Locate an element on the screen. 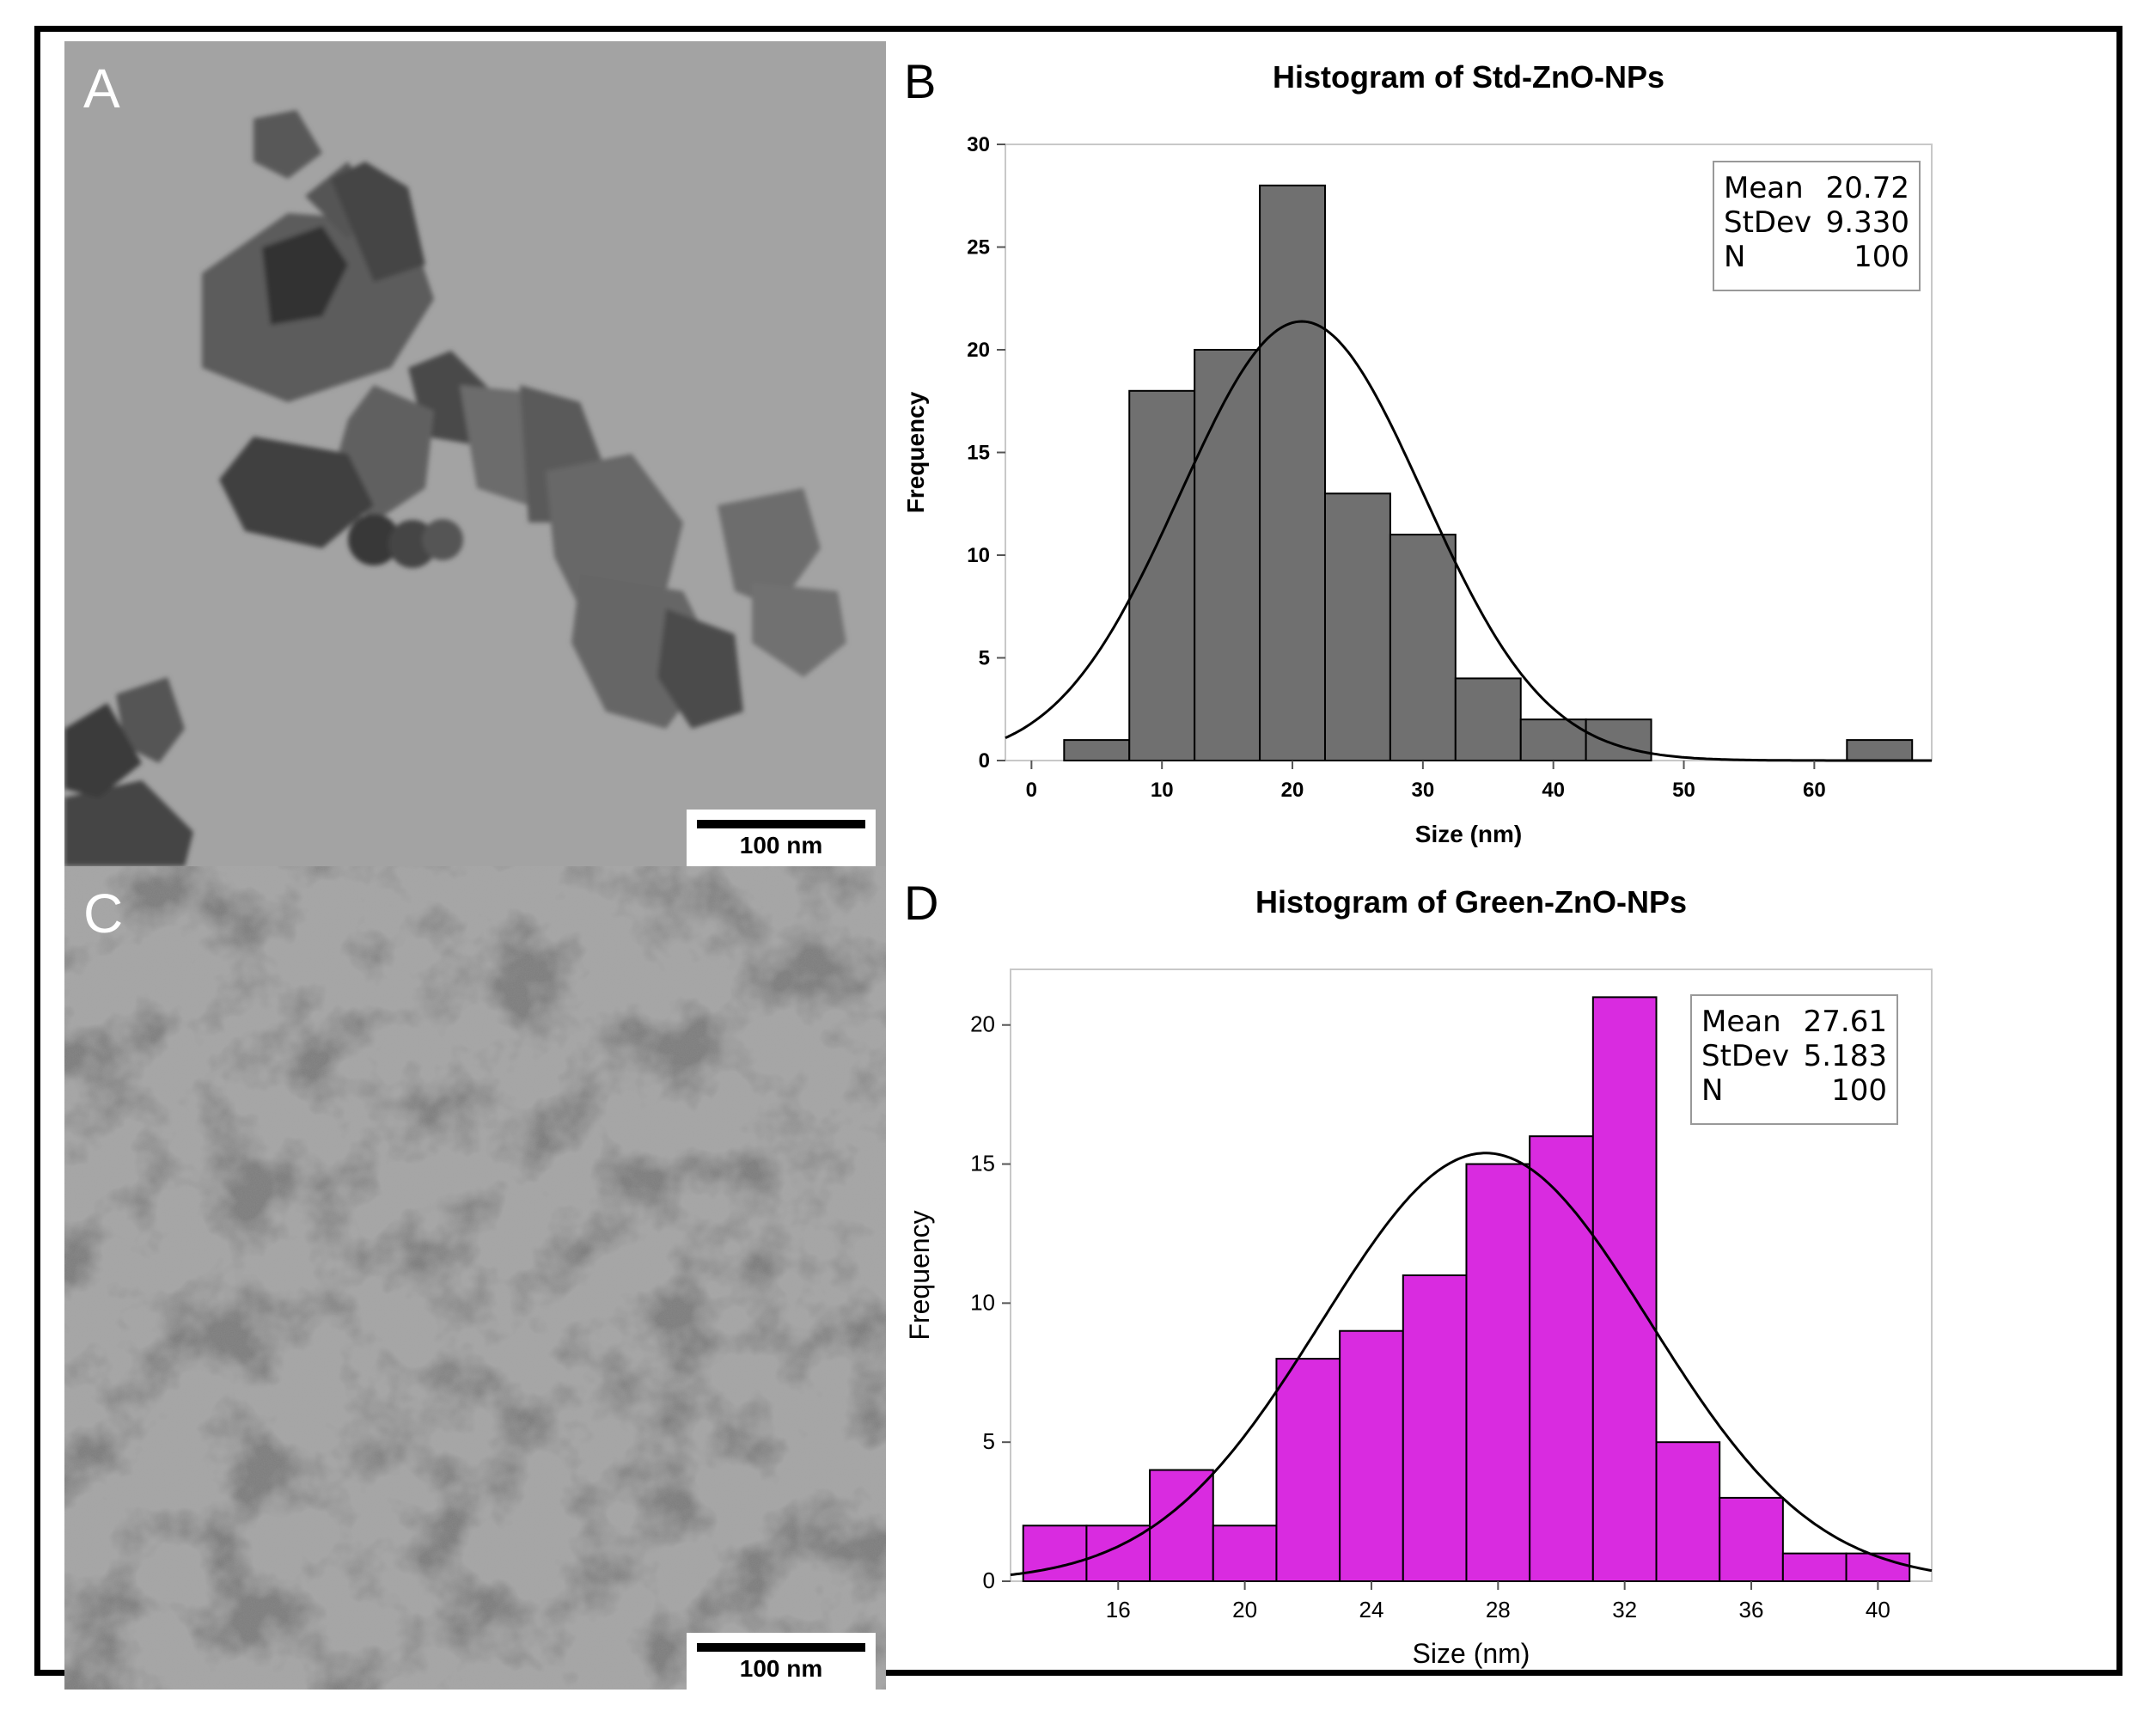  panel-letter-a: A is located at coordinates (101, 88).